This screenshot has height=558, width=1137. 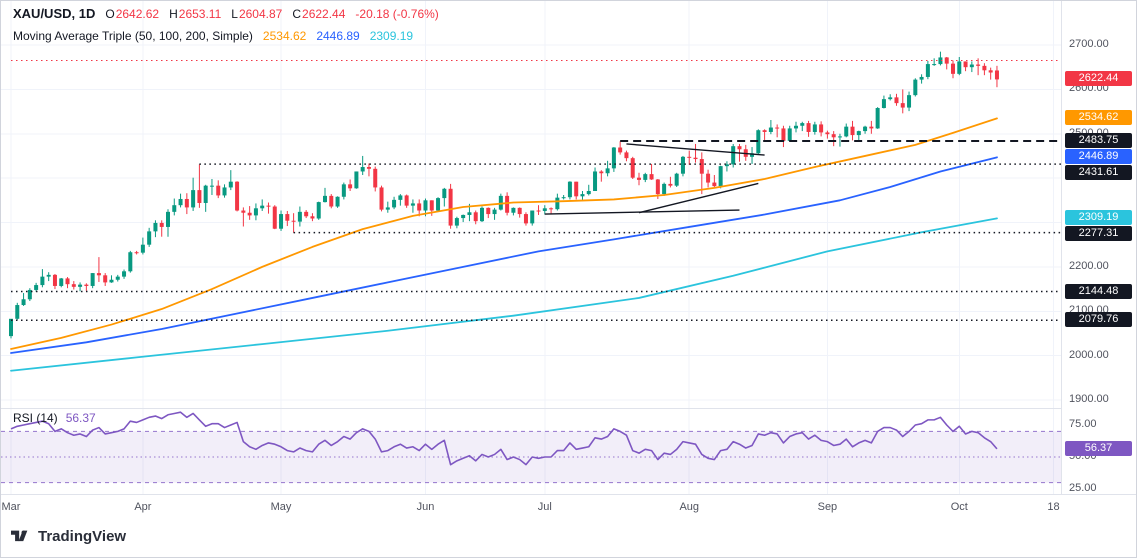 I want to click on rsi-tick-label: 75.00, so click(x=1083, y=424).